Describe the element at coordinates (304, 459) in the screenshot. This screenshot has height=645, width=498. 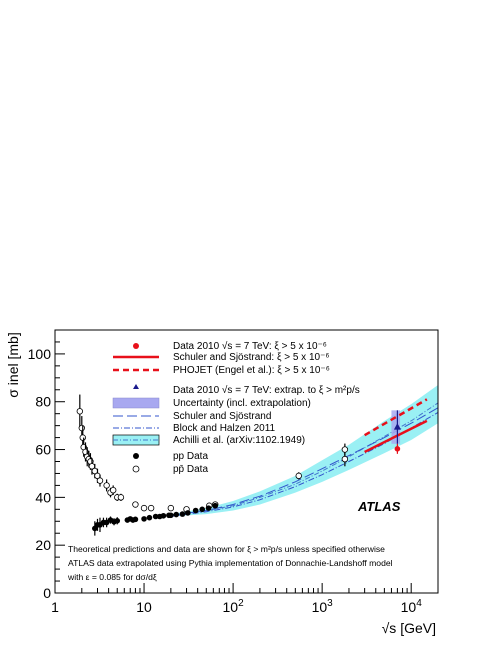
I see `achilli-curve` at that location.